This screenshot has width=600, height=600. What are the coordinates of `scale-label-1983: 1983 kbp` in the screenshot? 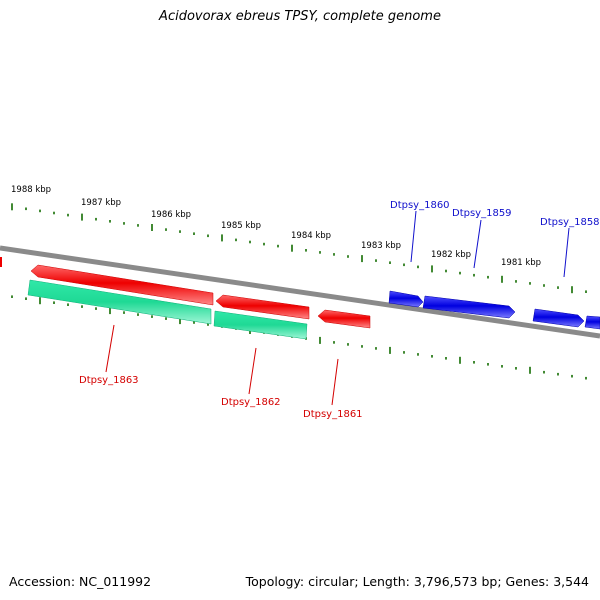 It's located at (381, 246).